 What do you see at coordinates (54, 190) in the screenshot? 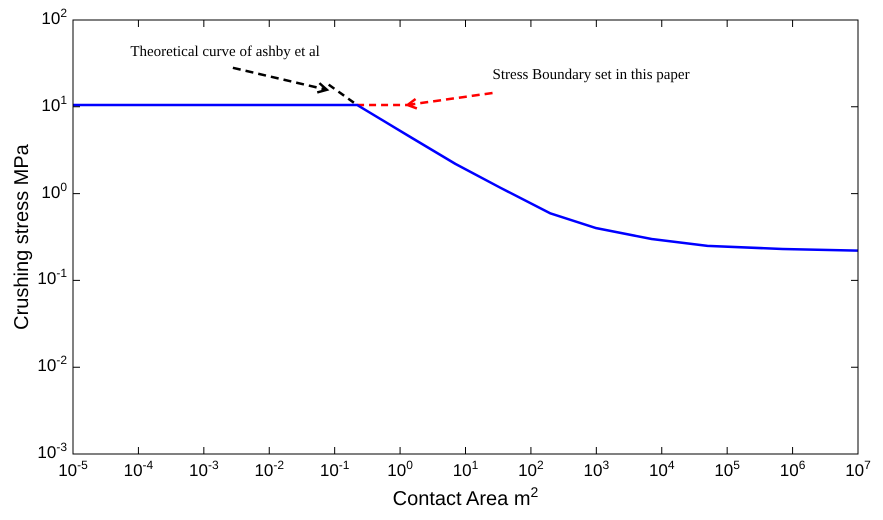
I see `y-tick-label: 10$^{0}$` at bounding box center [54, 190].